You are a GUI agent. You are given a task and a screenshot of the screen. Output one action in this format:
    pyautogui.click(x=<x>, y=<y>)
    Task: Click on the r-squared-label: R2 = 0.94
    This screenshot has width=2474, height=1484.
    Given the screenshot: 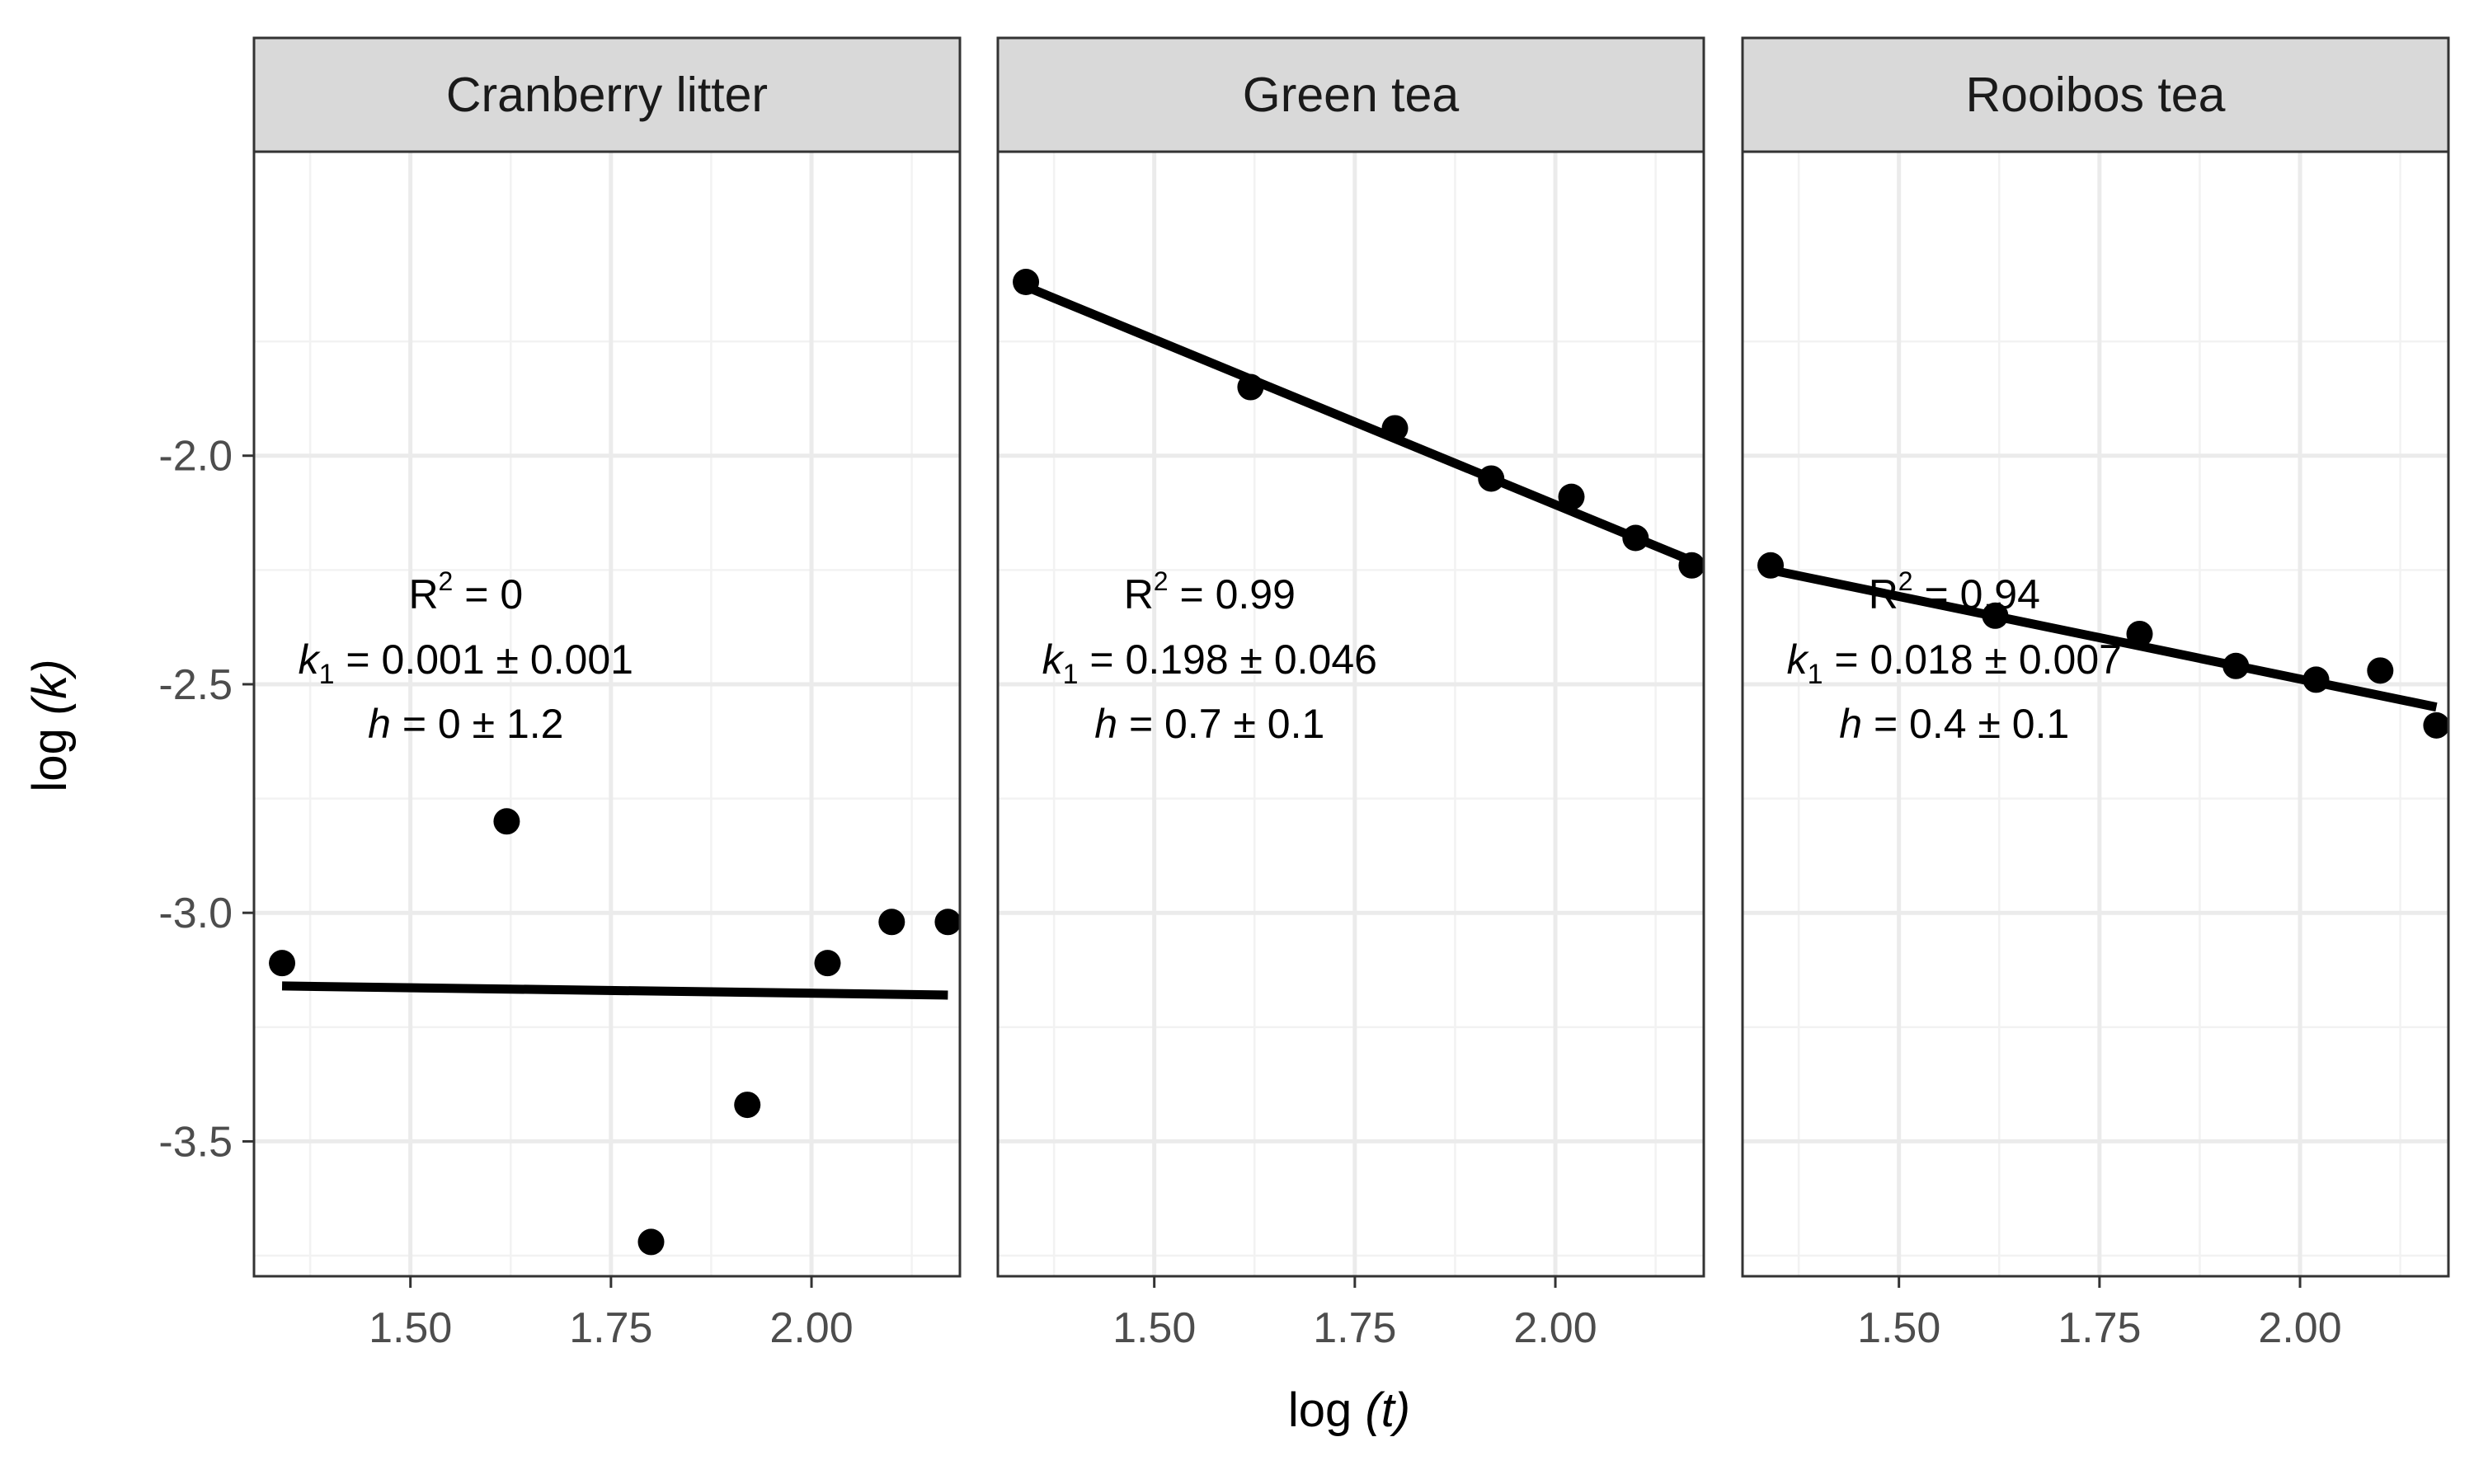 What is the action you would take?
    pyautogui.click(x=1954, y=592)
    